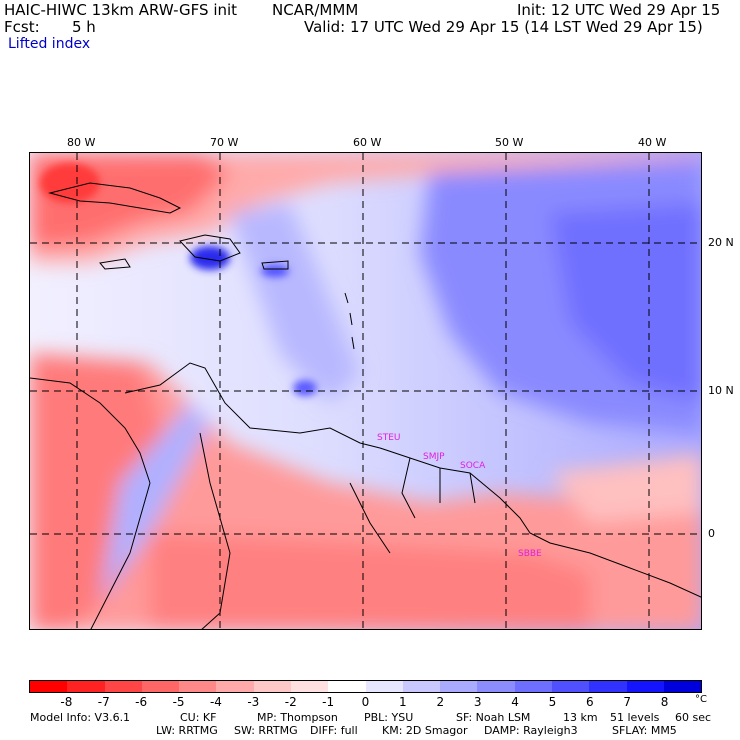 The image size is (740, 740). I want to click on lat-label-20n: 20 N, so click(721, 242).